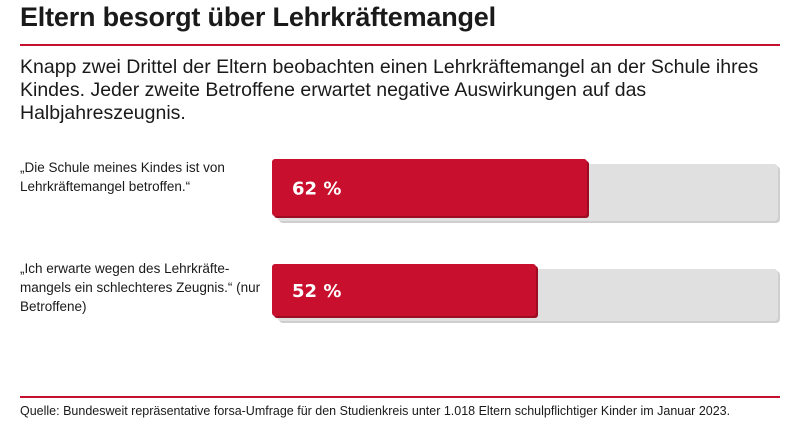 The width and height of the screenshot is (800, 424). Describe the element at coordinates (316, 291) in the screenshot. I see `bar-value-label-2: 52 %` at that location.